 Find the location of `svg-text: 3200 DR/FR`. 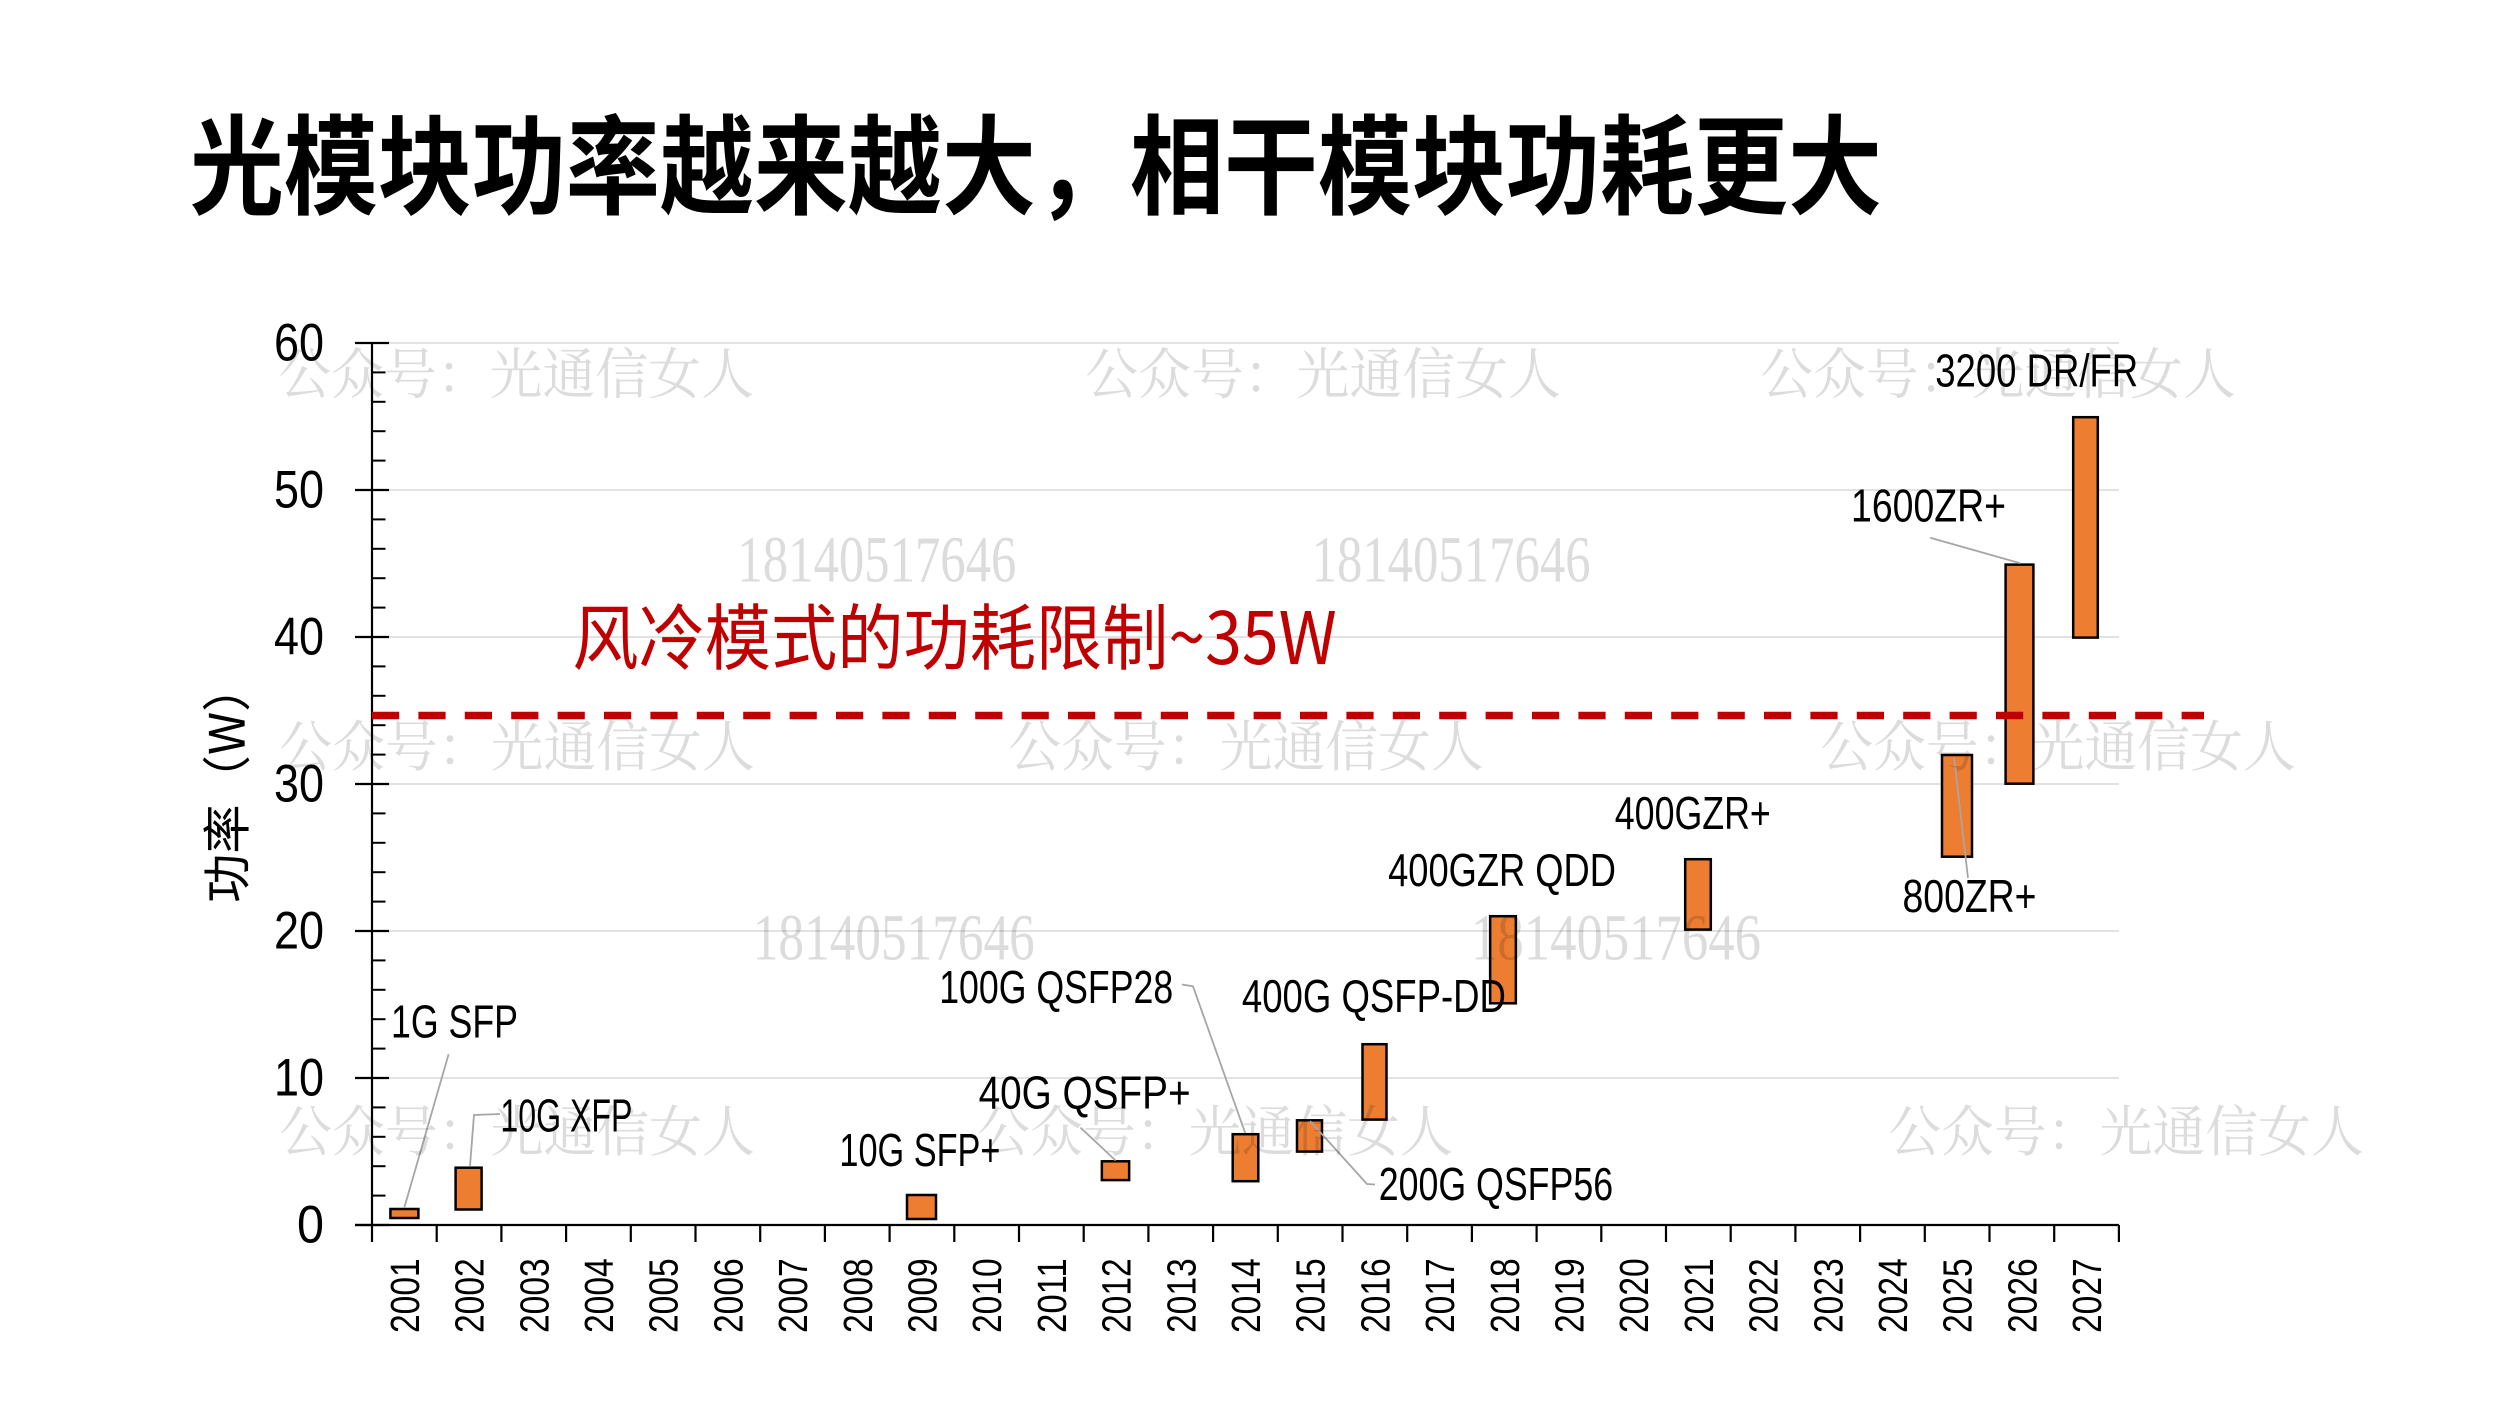

svg-text: 3200 DR/FR is located at coordinates (2036, 370).